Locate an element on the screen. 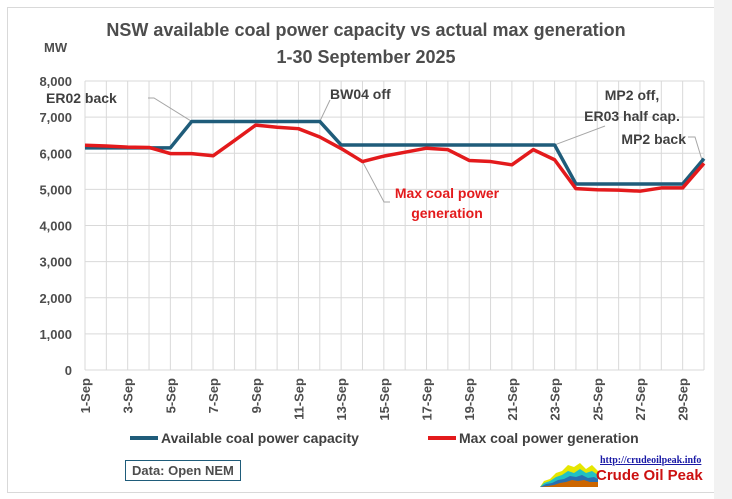 The image size is (732, 499). x-tick-label: 19-Sep is located at coordinates (469, 399).